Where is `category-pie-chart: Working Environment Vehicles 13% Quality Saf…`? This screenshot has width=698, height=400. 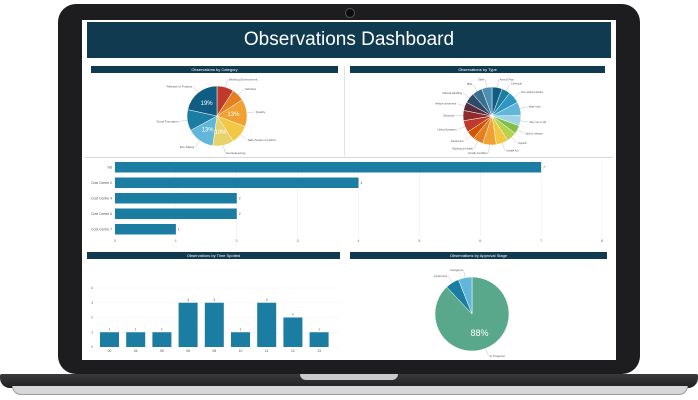
category-pie-chart: Working Environment Vehicles 13% Quality Saf… is located at coordinates (216, 117).